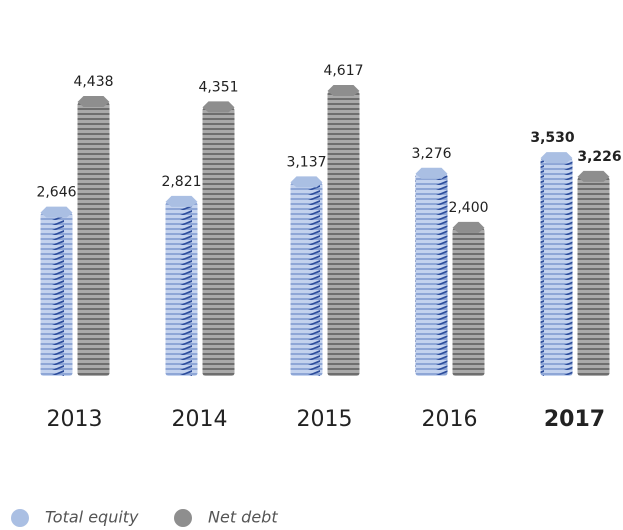  Describe the element at coordinates (93, 82) in the screenshot. I see `value-label: 4,438` at that location.